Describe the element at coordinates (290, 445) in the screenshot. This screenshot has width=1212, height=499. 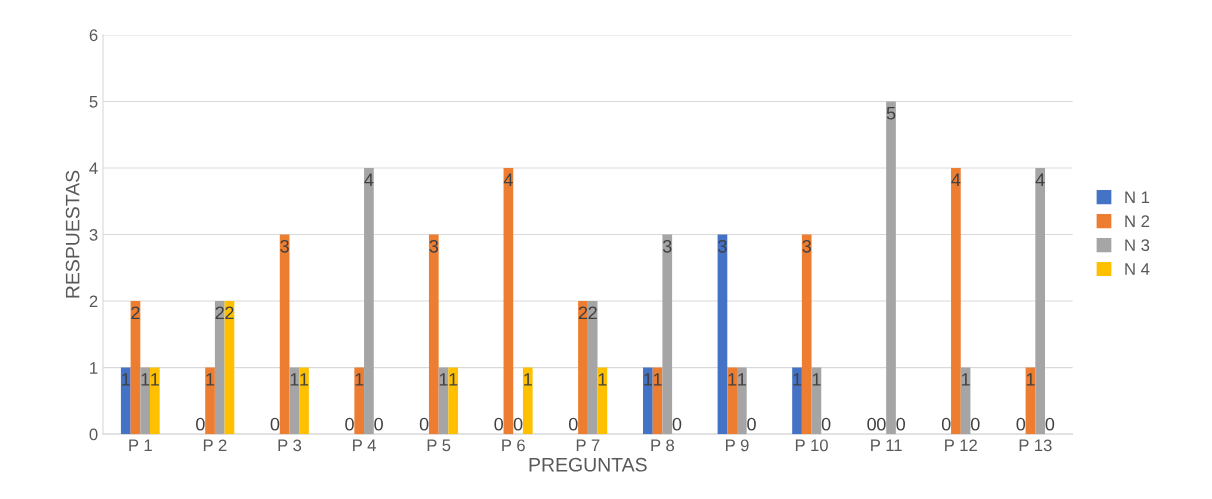
I see `x-tick-label: P 3` at that location.